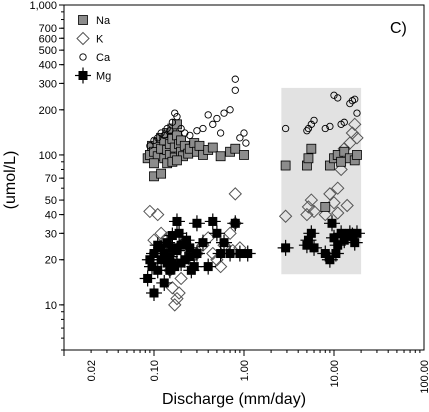  What do you see at coordinates (93, 49) in the screenshot?
I see `legend: Na K Ca Mg` at bounding box center [93, 49].